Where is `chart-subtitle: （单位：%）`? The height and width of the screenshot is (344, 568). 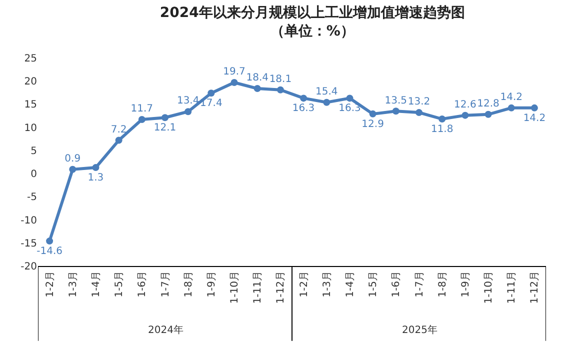 chart-subtitle: （单位：%） is located at coordinates (312, 31).